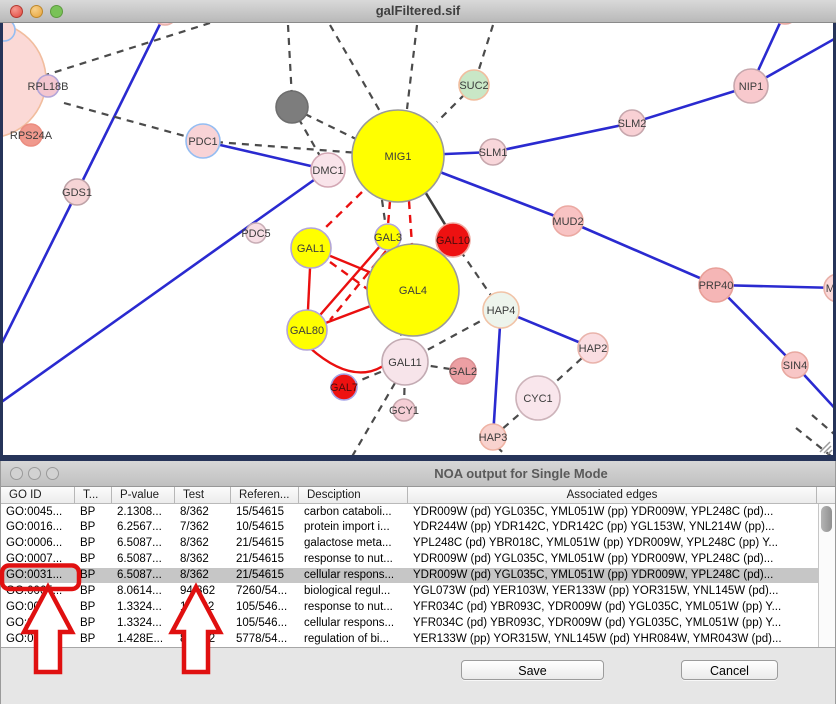  What do you see at coordinates (493, 437) in the screenshot?
I see `node-HAP3` at bounding box center [493, 437].